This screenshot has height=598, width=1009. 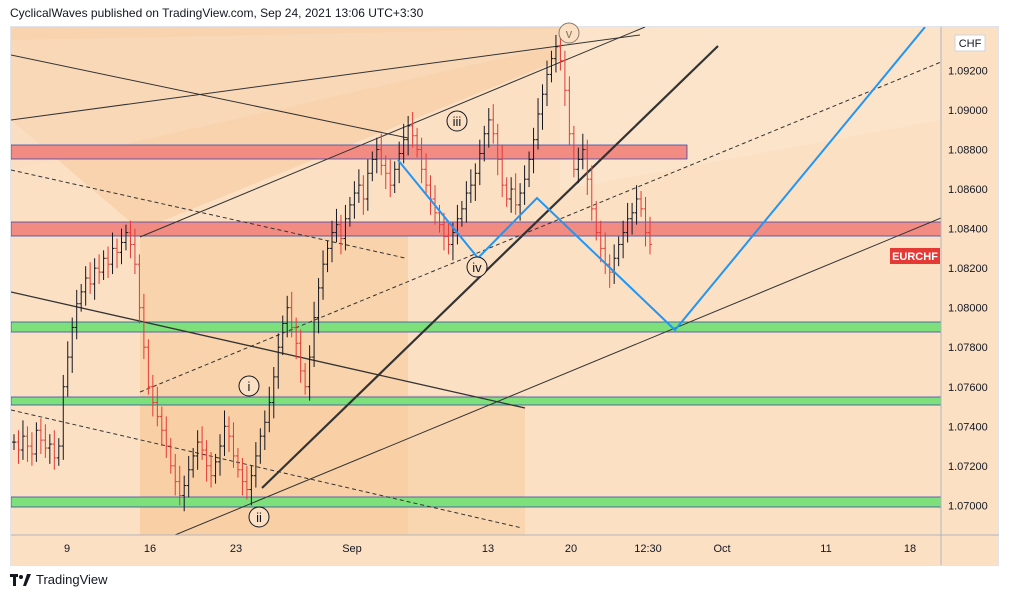 What do you see at coordinates (20, 579) in the screenshot?
I see `tradingview-logo-icon` at bounding box center [20, 579].